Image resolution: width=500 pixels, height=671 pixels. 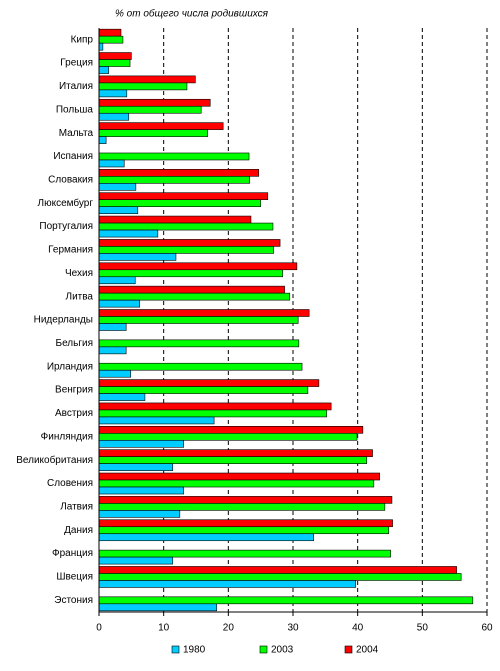 I want to click on y-tick-label: Бельгия, so click(x=75, y=343).